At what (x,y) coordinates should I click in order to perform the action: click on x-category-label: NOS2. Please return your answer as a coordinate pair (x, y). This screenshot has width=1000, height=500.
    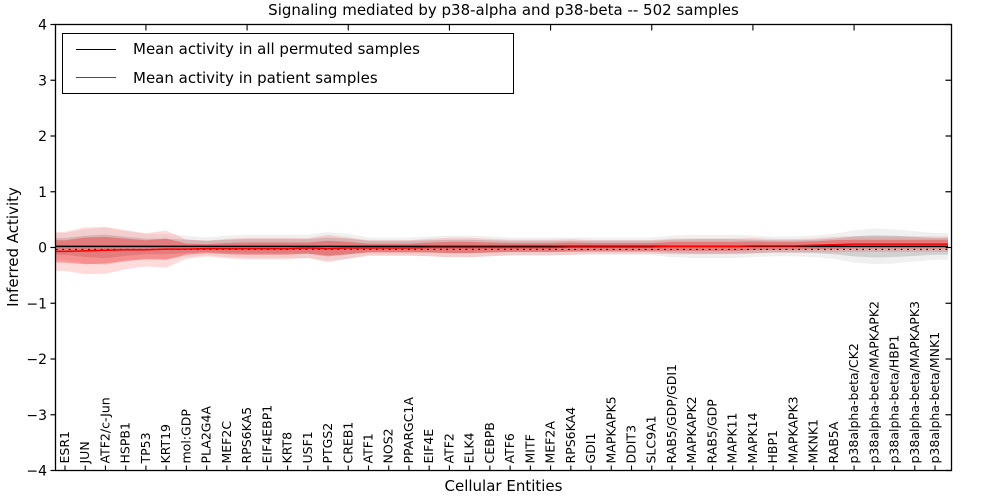
    Looking at the image, I should click on (388, 445).